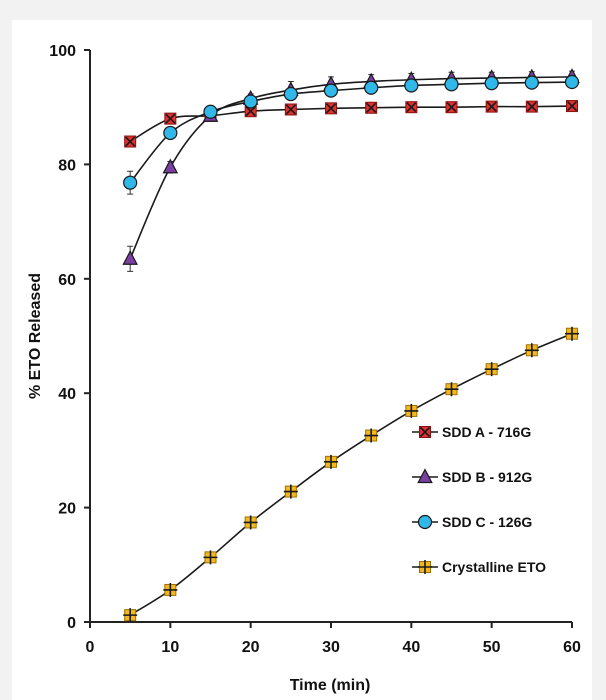  Describe the element at coordinates (331, 647) in the screenshot. I see `x-tick-label: 30` at that location.